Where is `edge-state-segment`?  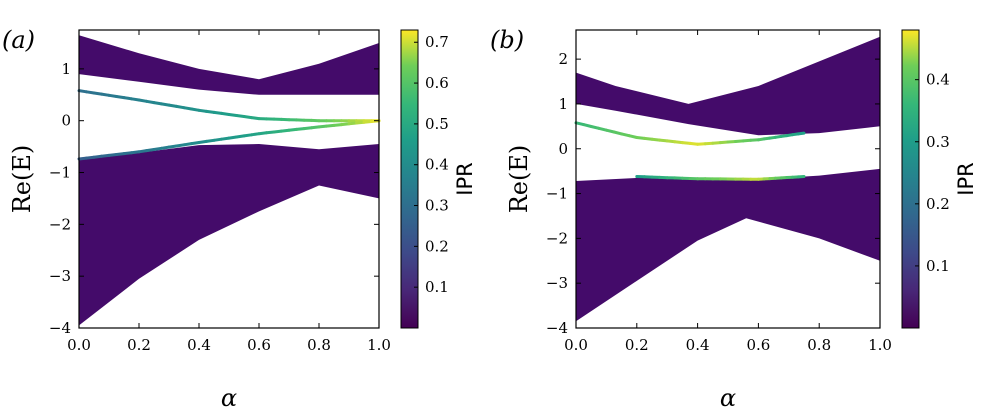 edge-state-segment is located at coordinates (801, 133).